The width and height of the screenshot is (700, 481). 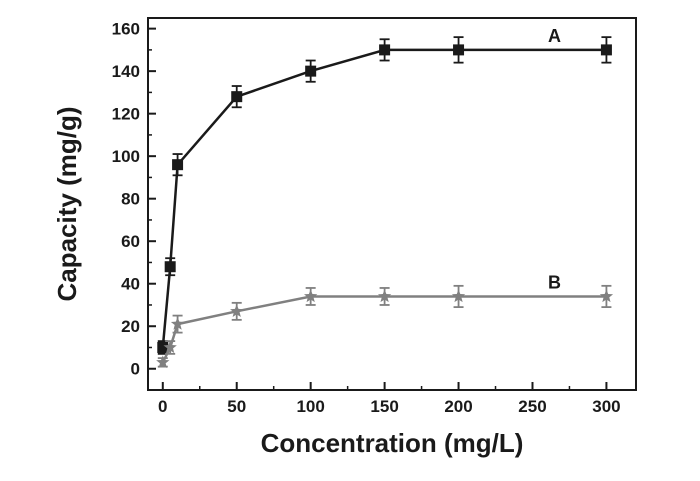 What do you see at coordinates (554, 36) in the screenshot?
I see `series-label-A: A` at bounding box center [554, 36].